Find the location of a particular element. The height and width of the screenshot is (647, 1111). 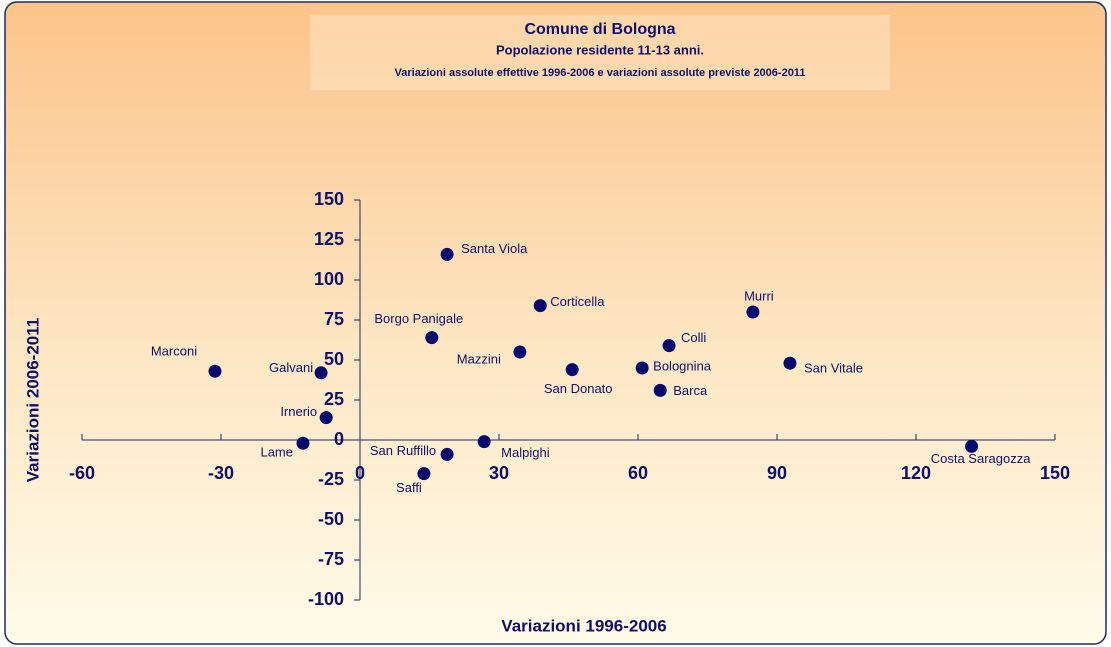

point-label: Barca is located at coordinates (690, 390).